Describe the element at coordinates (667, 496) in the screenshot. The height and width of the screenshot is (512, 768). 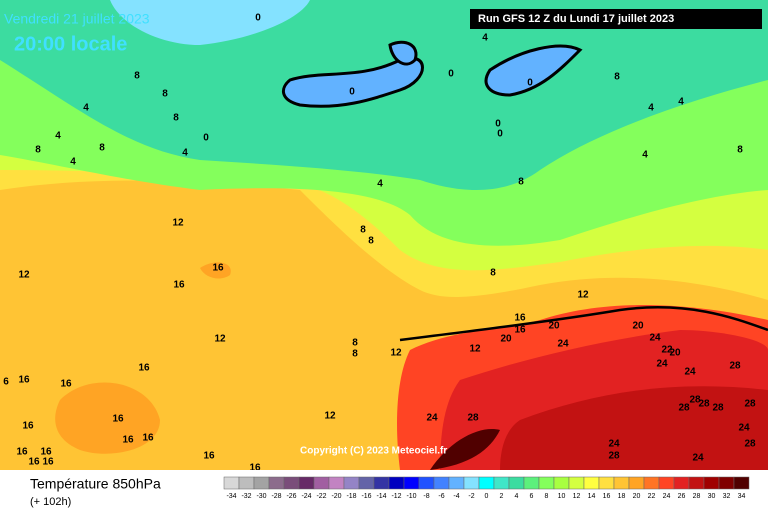
I see `scale-label: 24` at that location.